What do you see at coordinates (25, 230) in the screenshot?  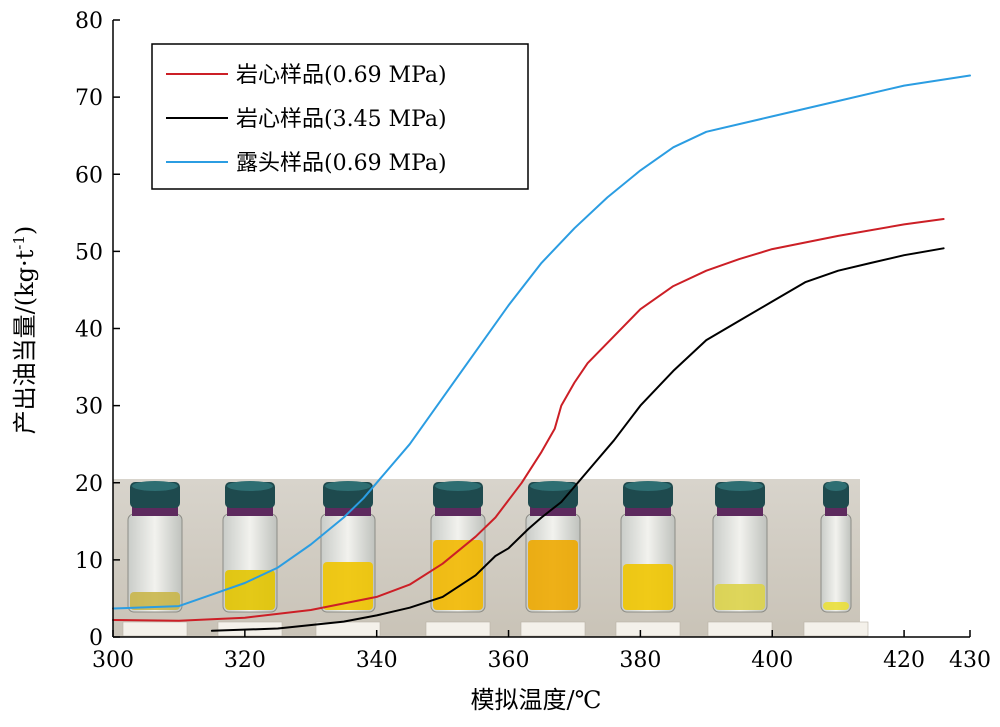 I see `y-axis-title-close: )` at bounding box center [25, 230].